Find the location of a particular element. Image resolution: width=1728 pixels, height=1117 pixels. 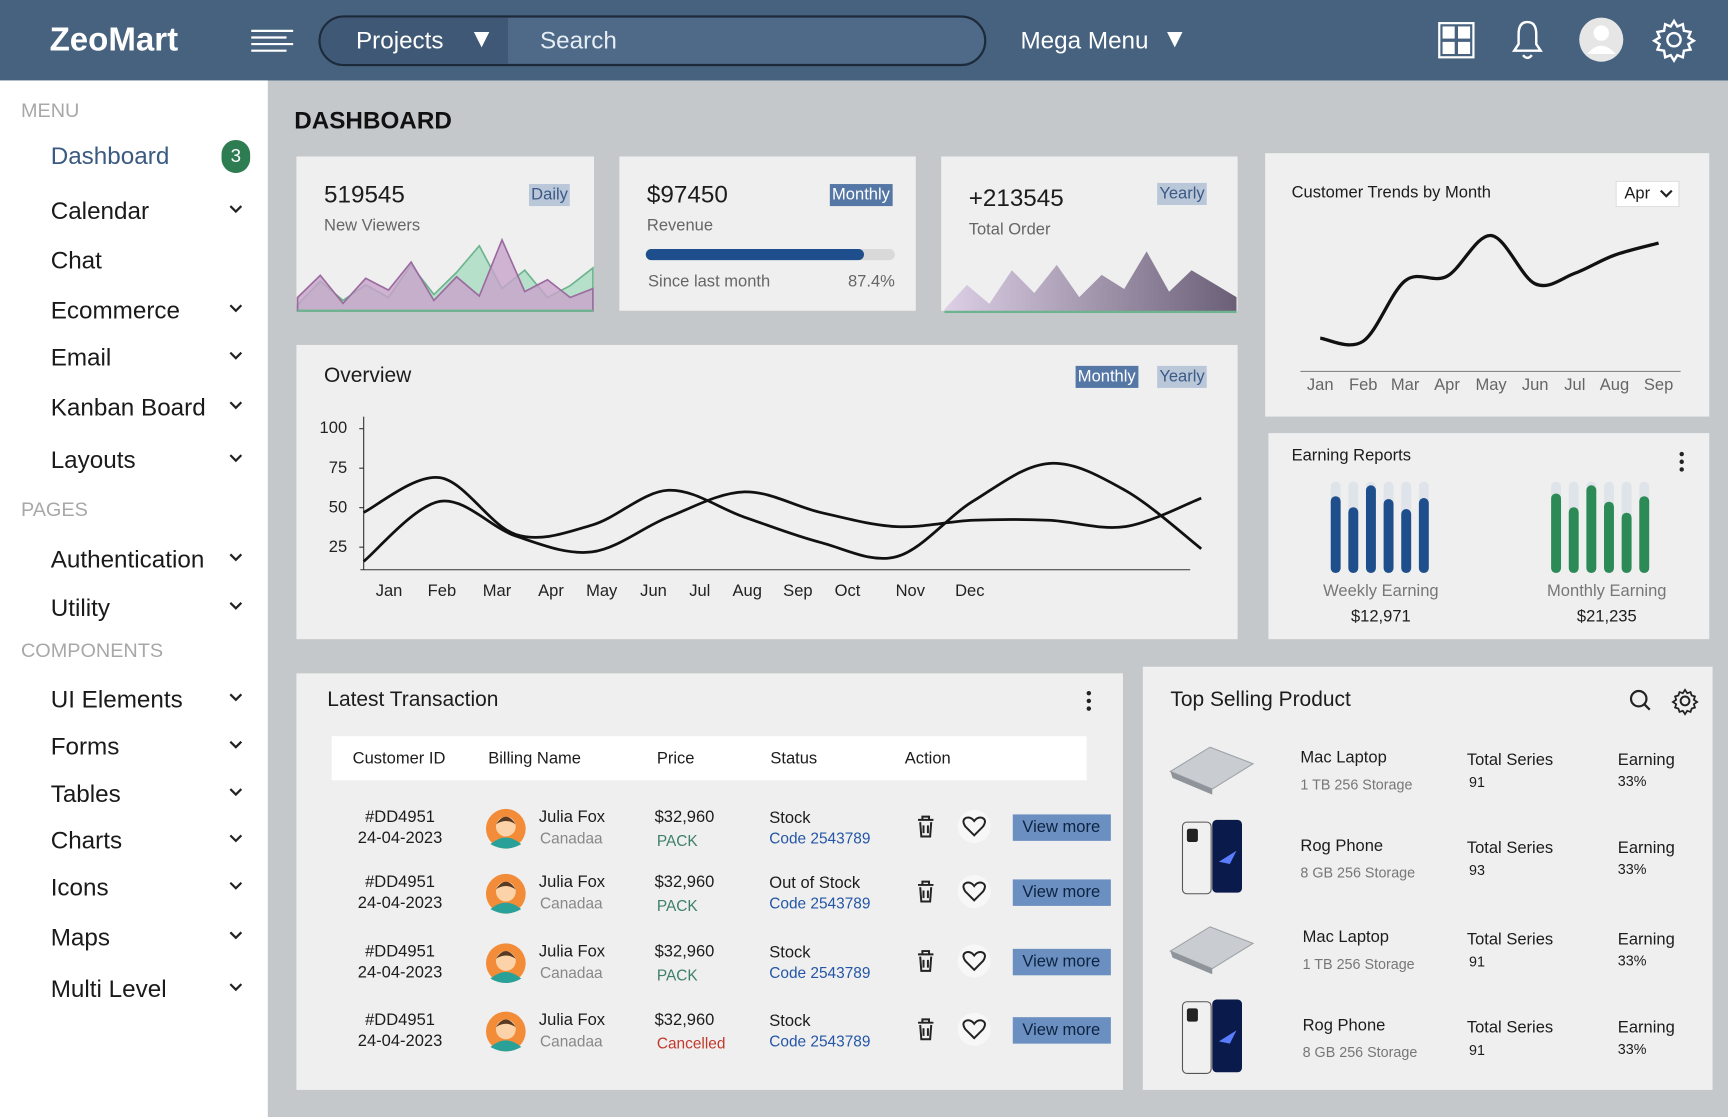

sidebar-item: Kanban Board is located at coordinates (128, 407).